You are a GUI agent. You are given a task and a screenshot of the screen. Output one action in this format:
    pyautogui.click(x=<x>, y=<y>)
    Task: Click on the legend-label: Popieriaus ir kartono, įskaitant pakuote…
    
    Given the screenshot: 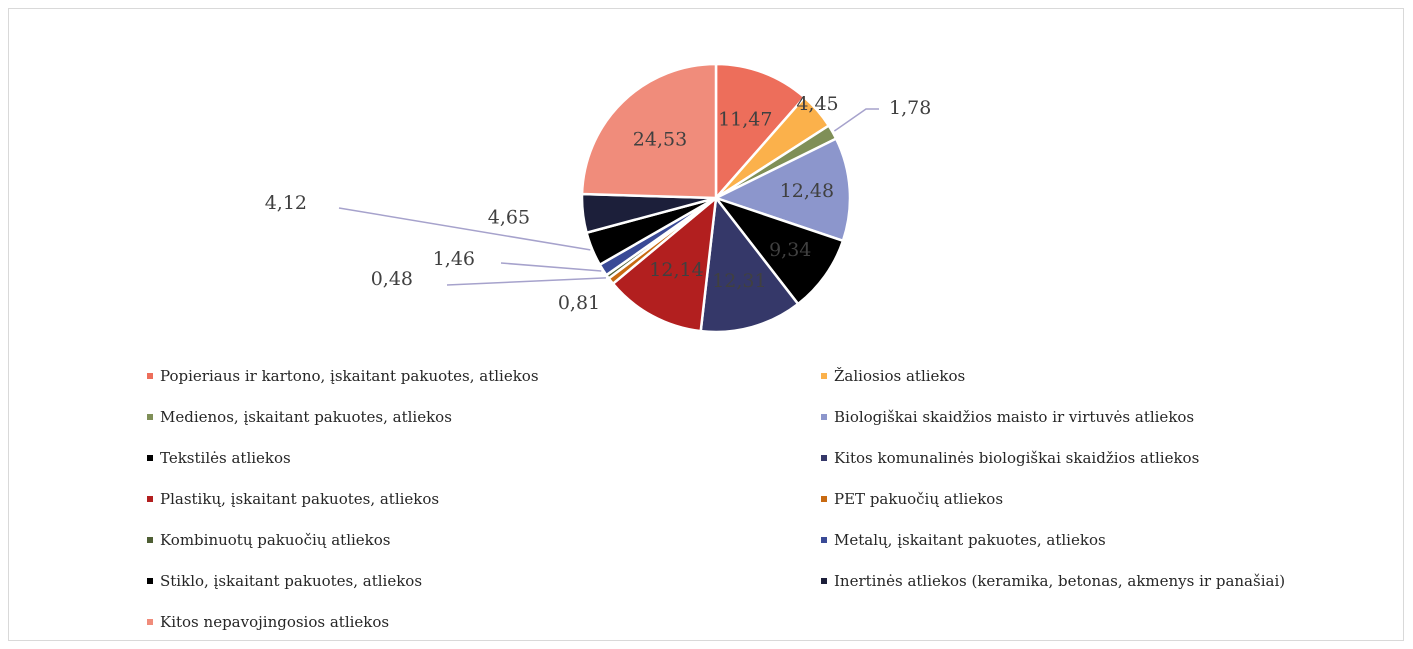 What is the action you would take?
    pyautogui.click(x=349, y=376)
    